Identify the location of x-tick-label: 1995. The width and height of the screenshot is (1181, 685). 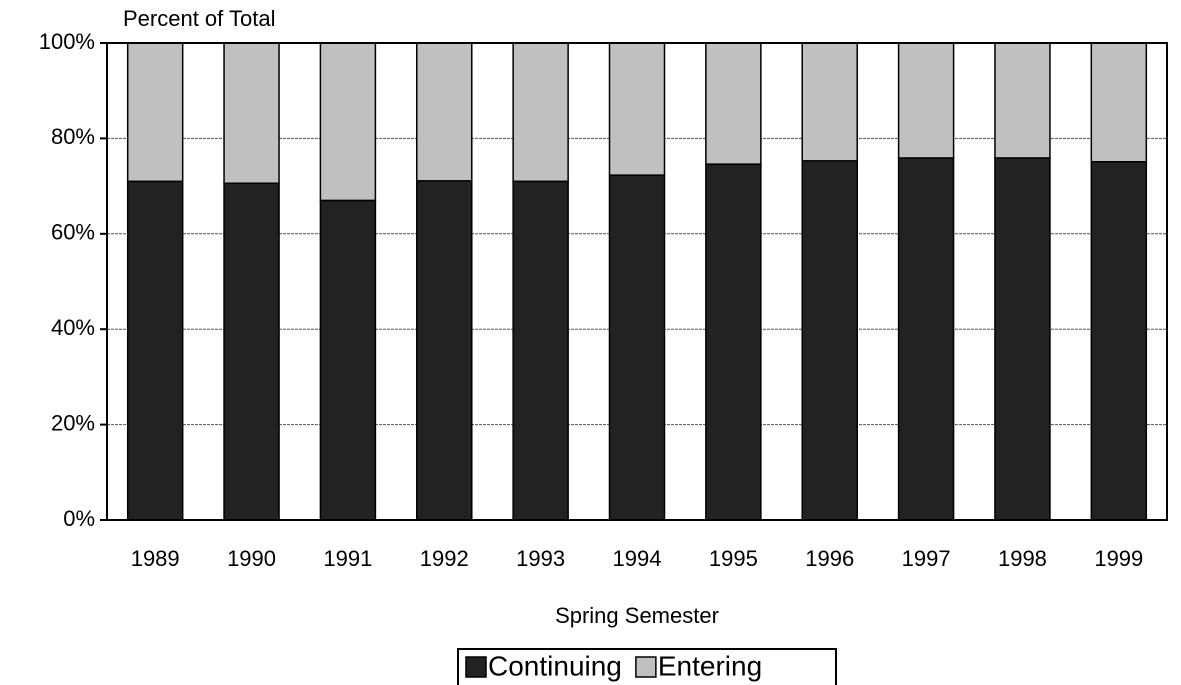
(733, 558).